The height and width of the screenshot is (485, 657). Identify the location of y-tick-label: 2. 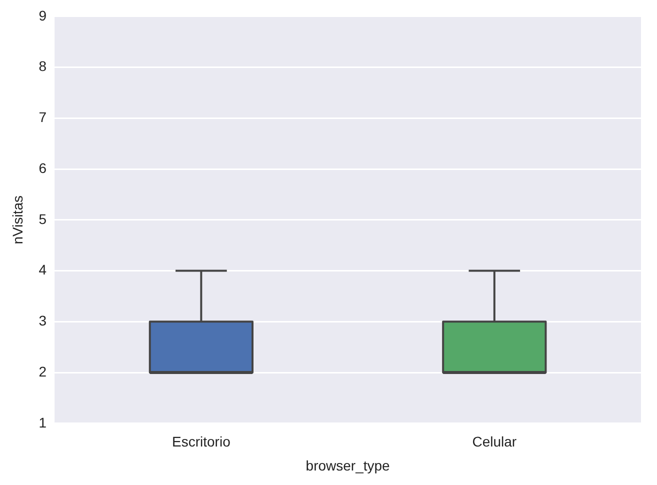
(42, 371).